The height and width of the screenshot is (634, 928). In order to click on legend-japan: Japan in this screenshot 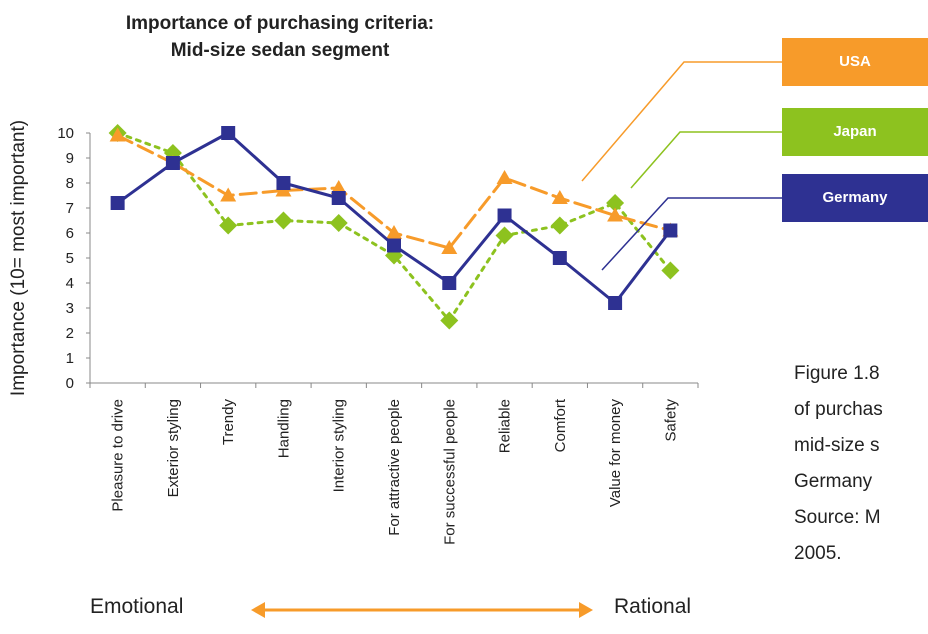, I will do `click(855, 132)`.